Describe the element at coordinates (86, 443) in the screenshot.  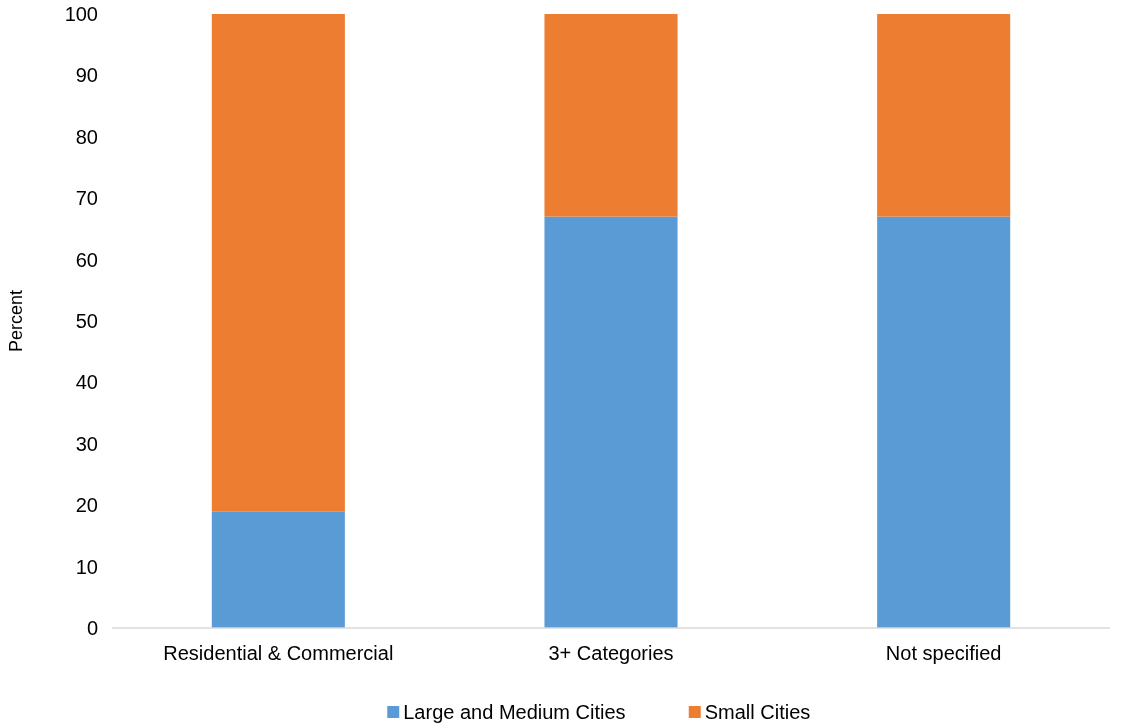
I see `y-tick-label: 30` at that location.